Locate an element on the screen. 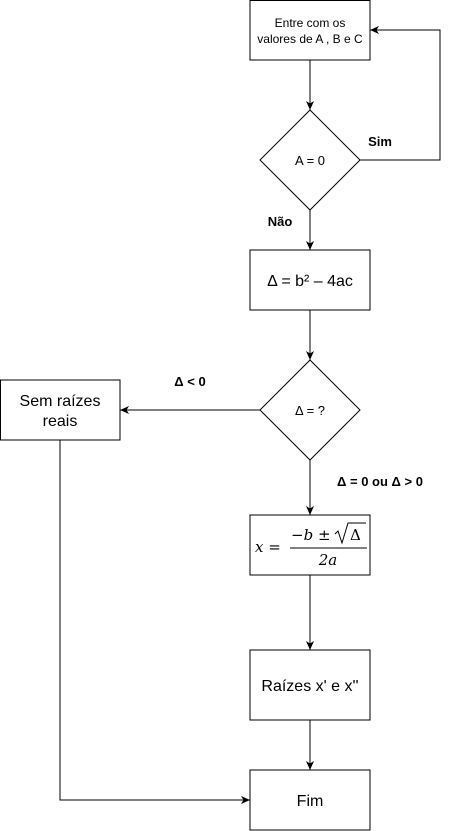 The height and width of the screenshot is (831, 449). formula-lhs: x = is located at coordinates (268, 547).